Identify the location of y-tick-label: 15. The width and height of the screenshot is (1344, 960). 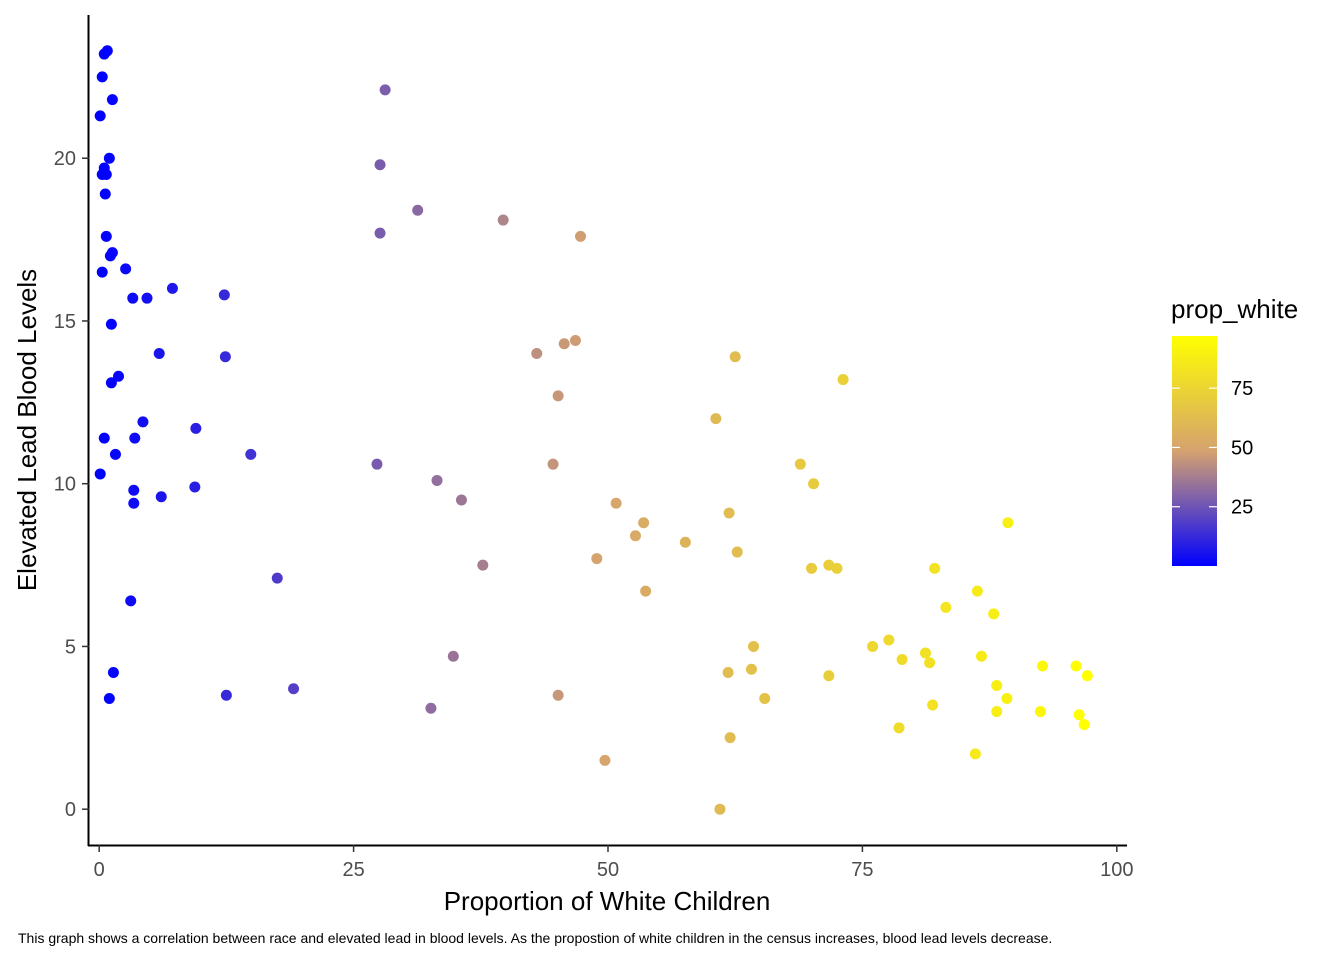
(65, 322).